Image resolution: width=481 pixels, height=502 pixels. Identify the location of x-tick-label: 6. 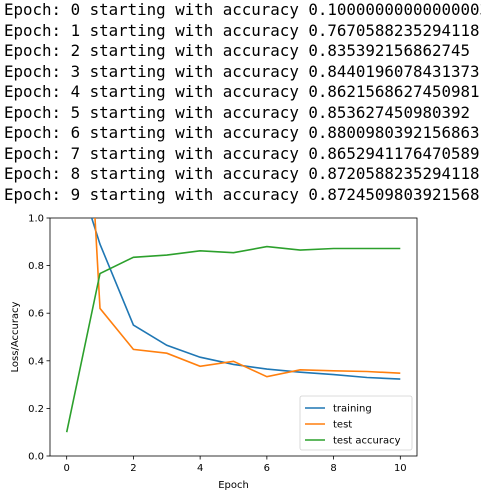
(267, 468).